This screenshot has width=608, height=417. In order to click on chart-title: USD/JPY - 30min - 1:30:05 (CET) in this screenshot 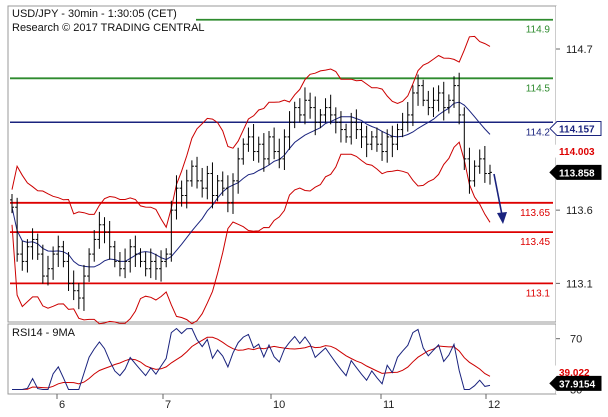, I will do `click(94, 14)`.